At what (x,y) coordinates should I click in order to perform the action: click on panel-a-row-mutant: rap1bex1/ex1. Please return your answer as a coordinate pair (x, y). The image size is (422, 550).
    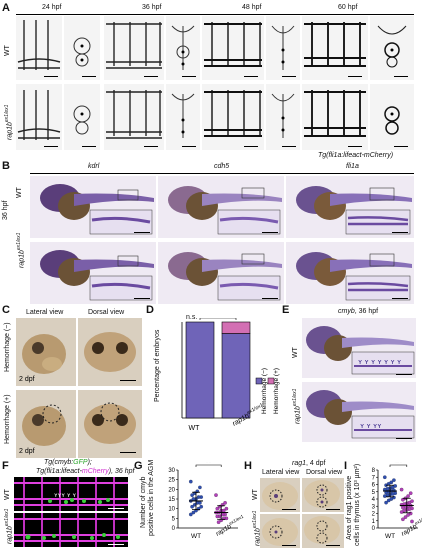
    Looking at the image, I should click on (9, 122).